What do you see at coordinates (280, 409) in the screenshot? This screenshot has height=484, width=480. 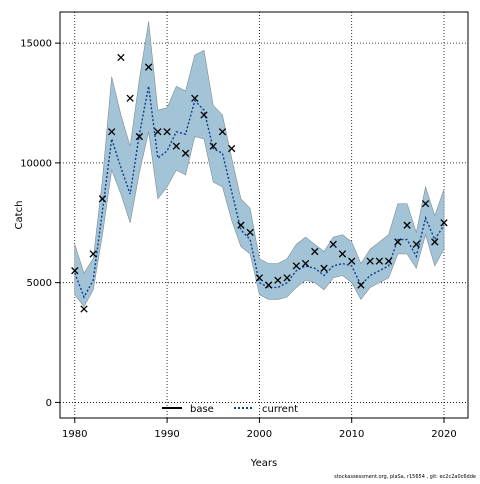 I see `legend-label-current: current` at bounding box center [280, 409].